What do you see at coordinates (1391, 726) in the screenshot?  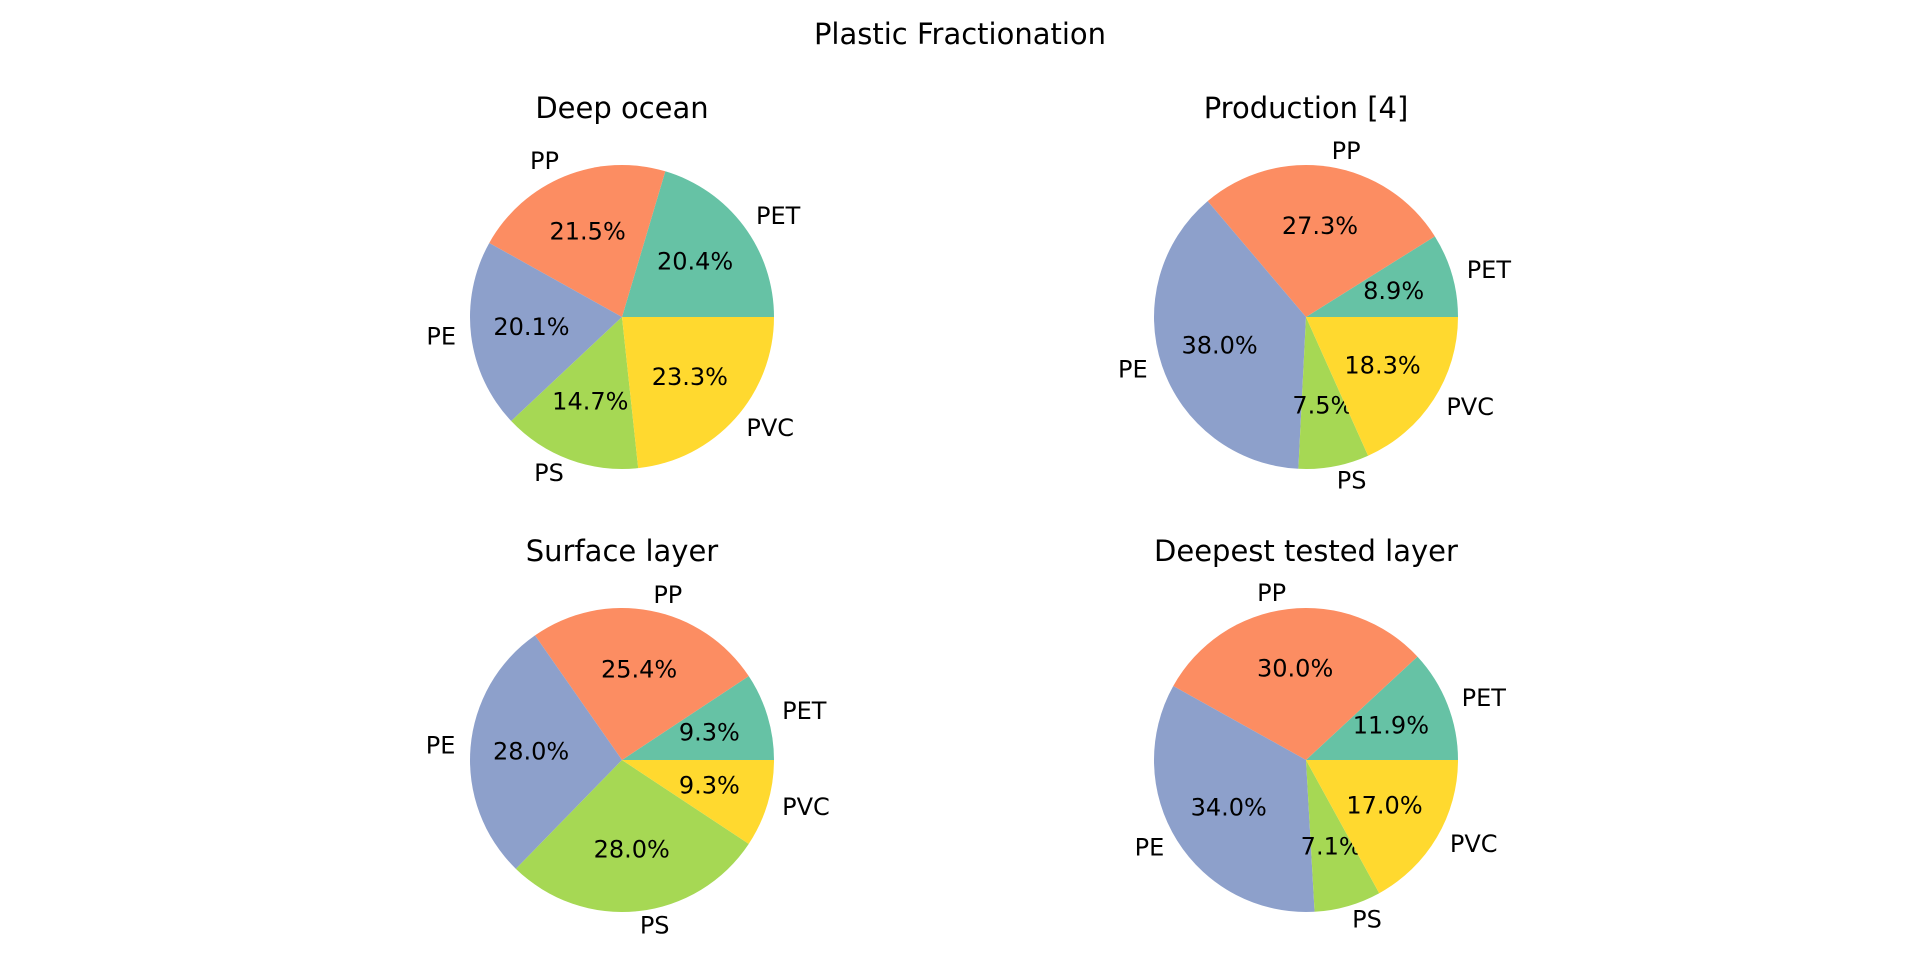 I see `pie-value-label-pet: 11.9%` at bounding box center [1391, 726].